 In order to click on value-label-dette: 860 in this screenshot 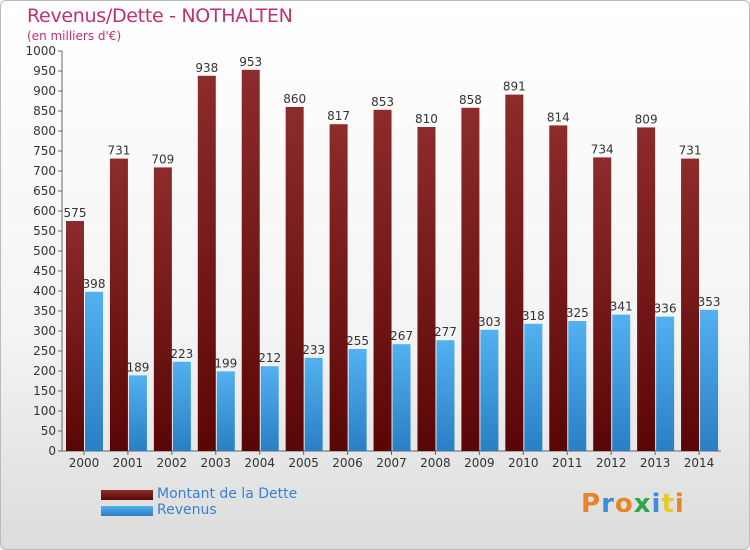, I will do `click(294, 99)`.